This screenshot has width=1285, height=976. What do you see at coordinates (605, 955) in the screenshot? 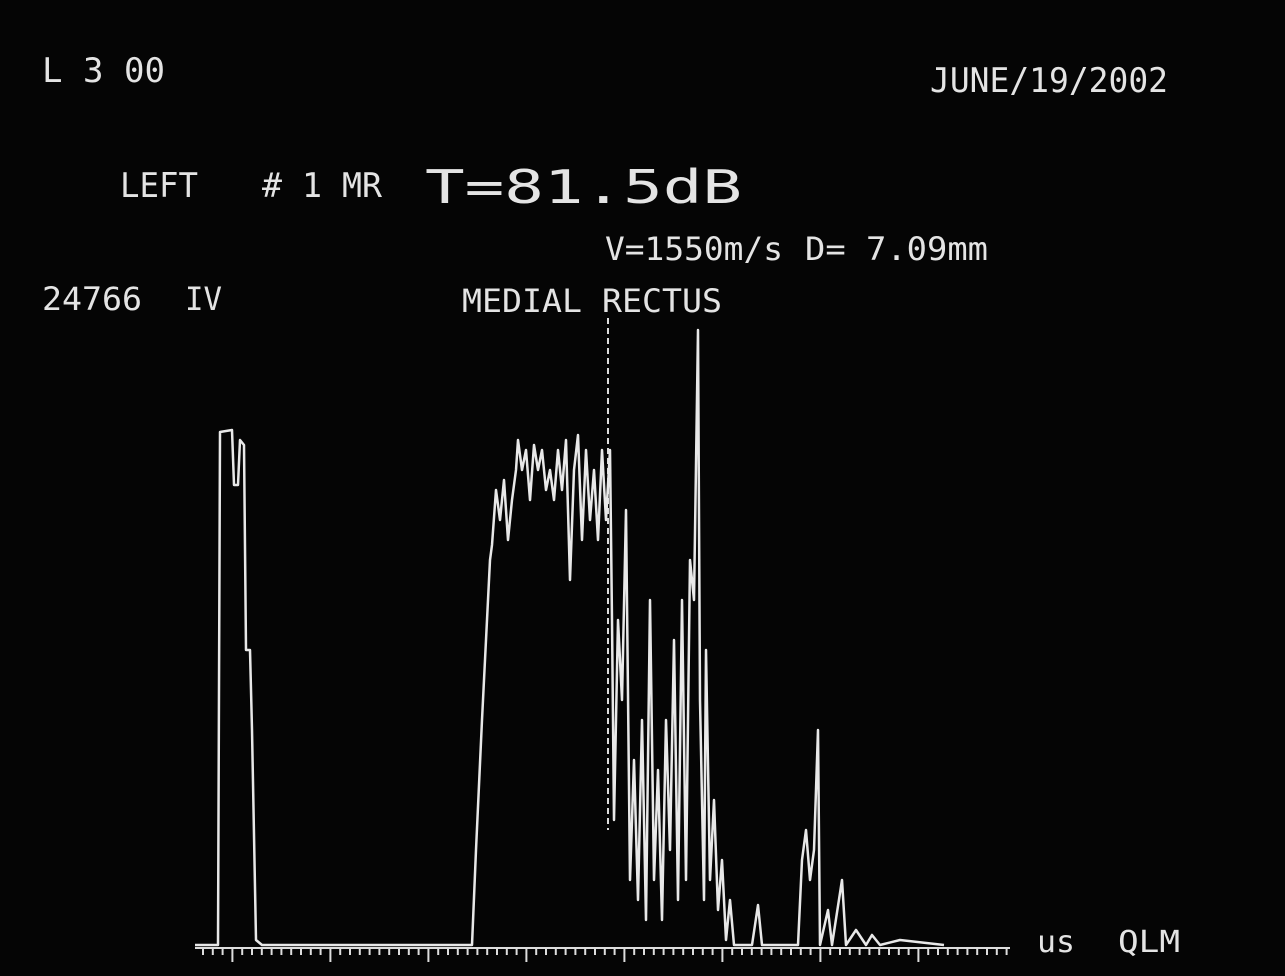
I see `axis-ticks` at bounding box center [605, 955].